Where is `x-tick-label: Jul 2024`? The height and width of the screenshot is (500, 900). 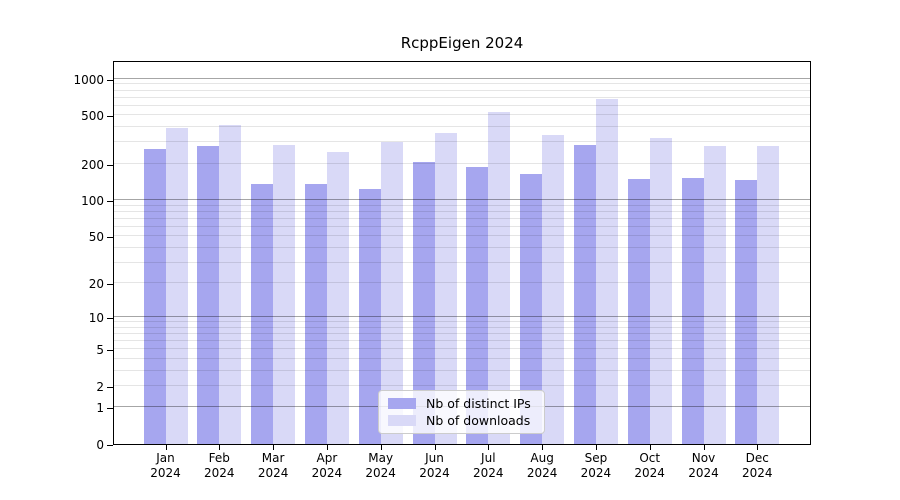 x-tick-label: Jul 2024 is located at coordinates (488, 466).